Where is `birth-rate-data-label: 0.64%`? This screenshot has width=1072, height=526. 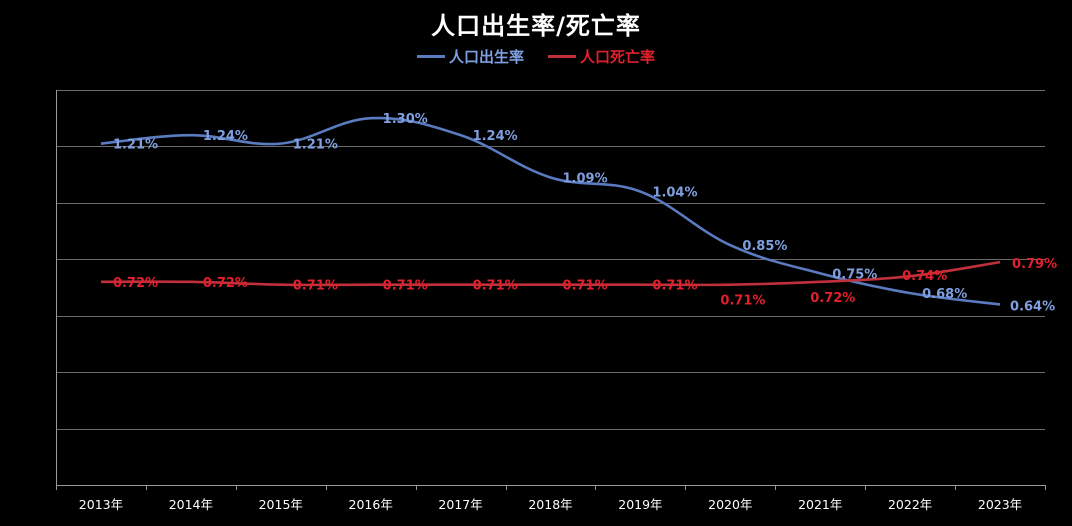 birth-rate-data-label: 0.64% is located at coordinates (1032, 306).